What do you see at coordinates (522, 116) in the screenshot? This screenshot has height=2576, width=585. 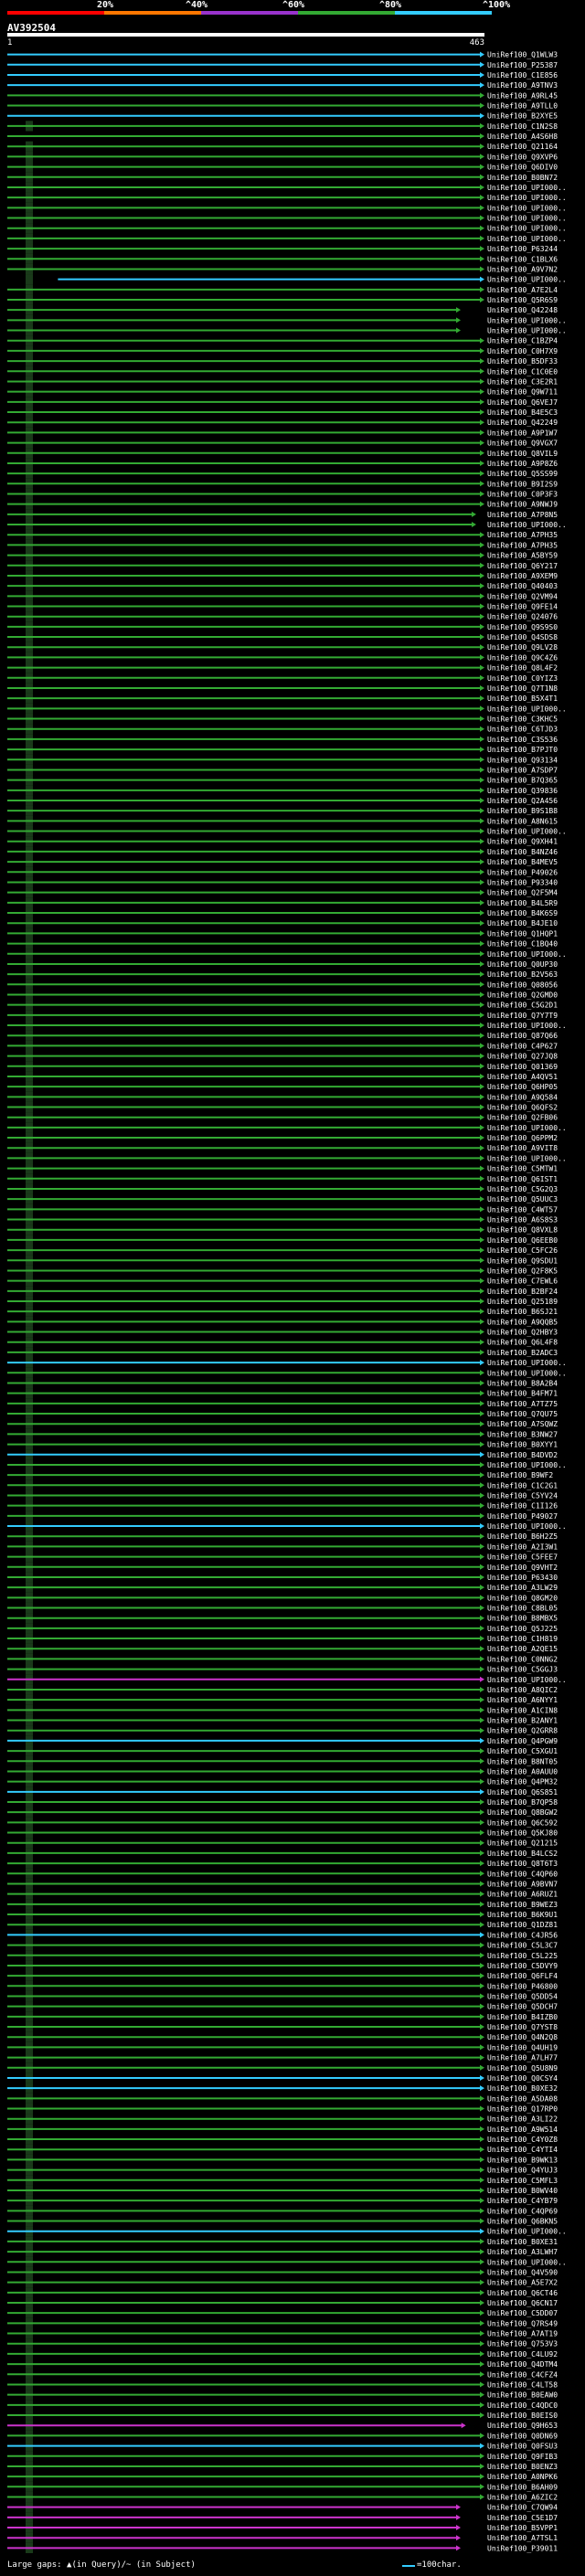 I see `hit-label: UniRef100_B2XYE5` at bounding box center [522, 116].